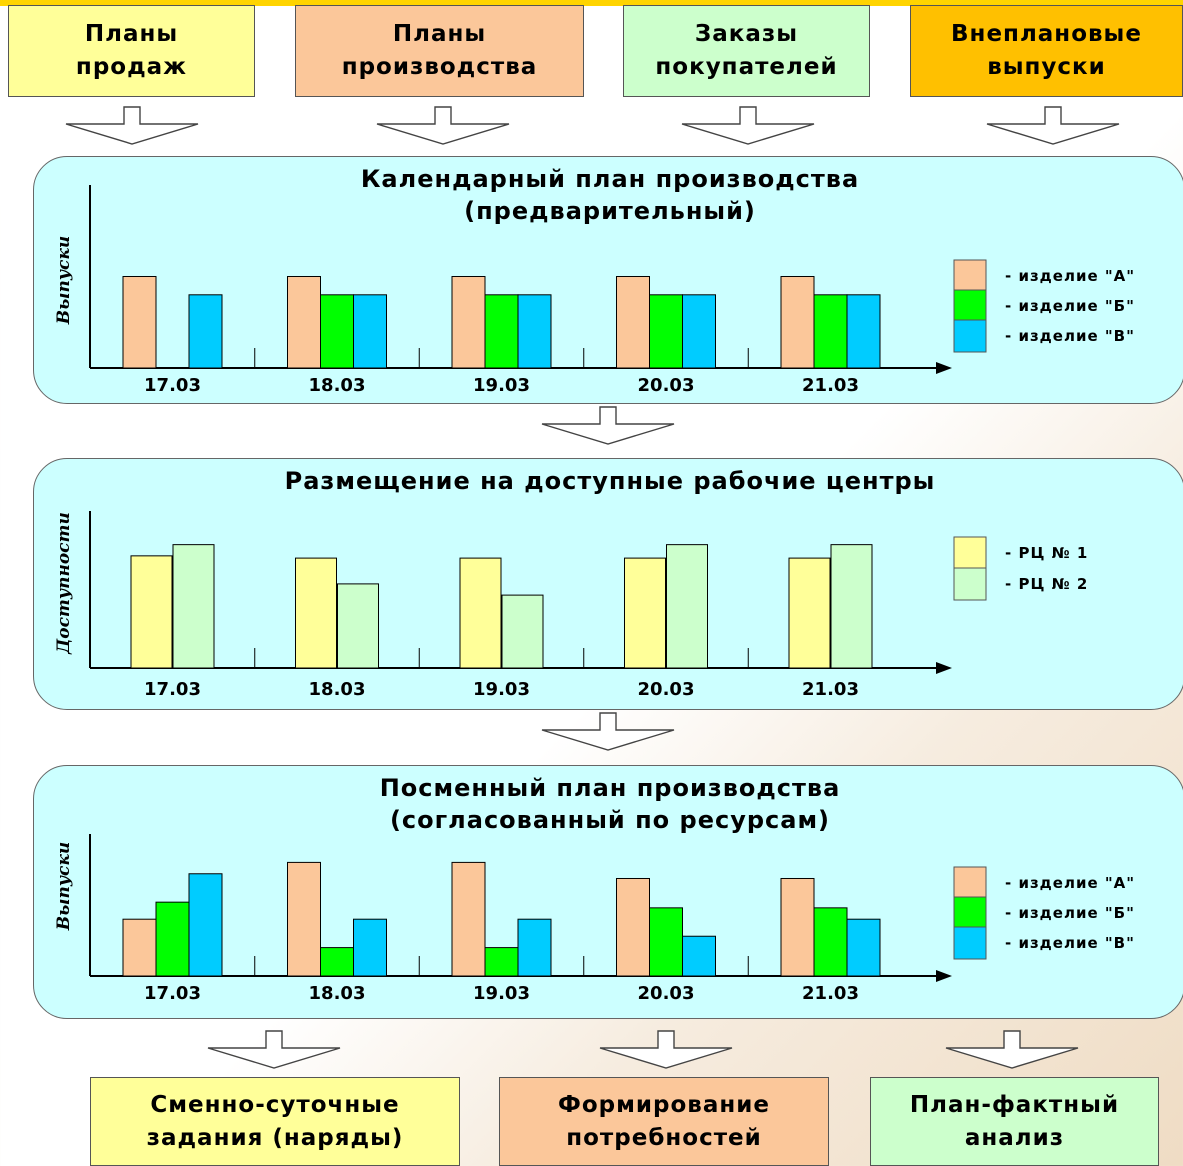 This screenshot has height=1166, width=1183. What do you see at coordinates (439, 34) in the screenshot?
I see `production-plans-line1: Планы` at bounding box center [439, 34].